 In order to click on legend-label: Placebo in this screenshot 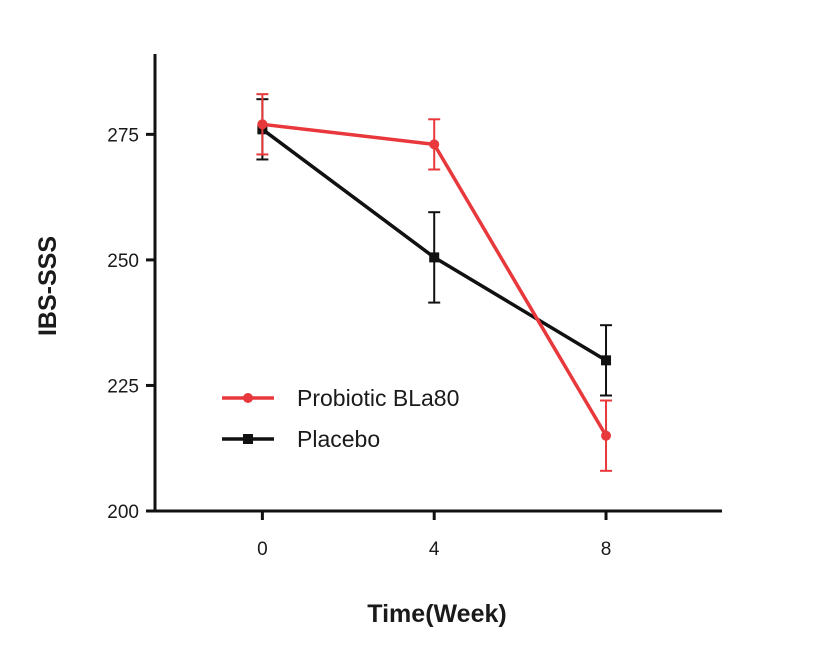, I will do `click(338, 439)`.